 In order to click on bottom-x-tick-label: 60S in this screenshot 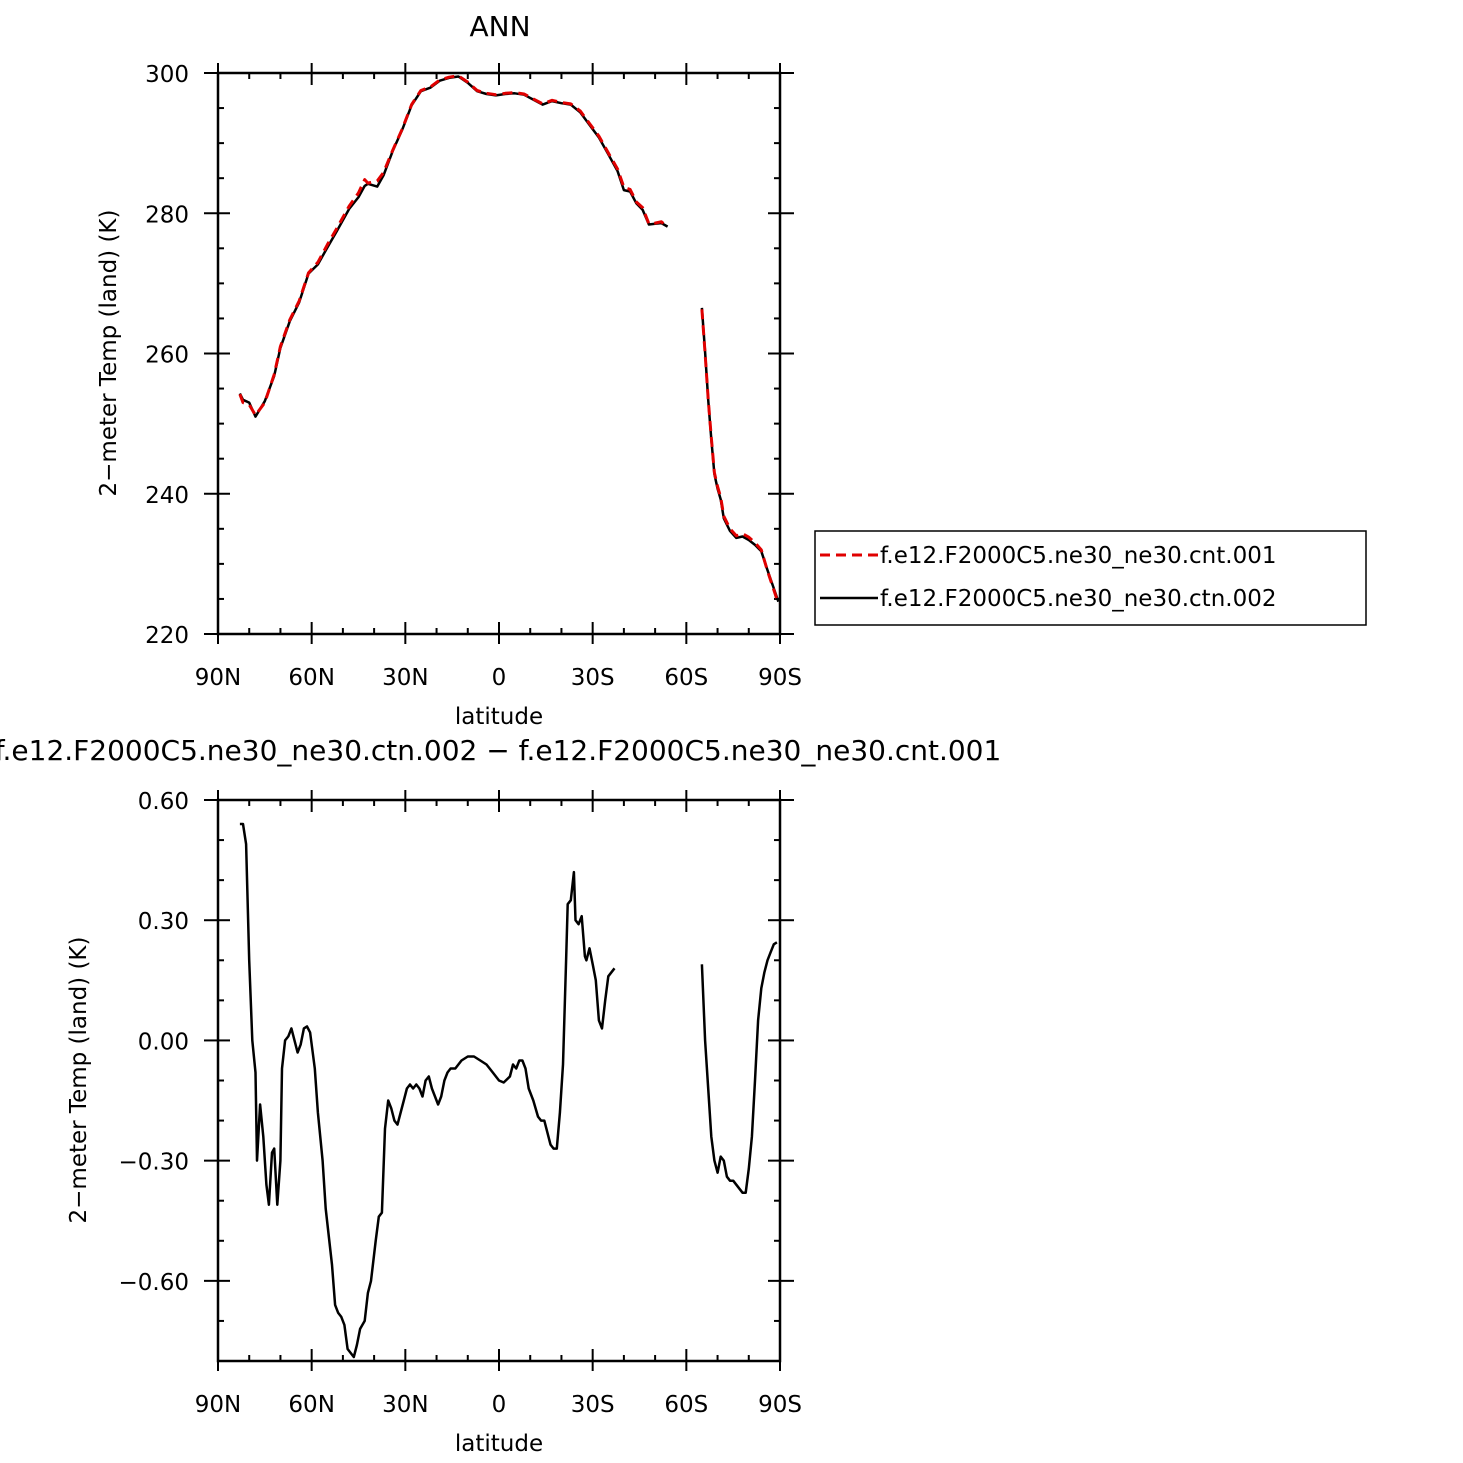, I will do `click(686, 1405)`.